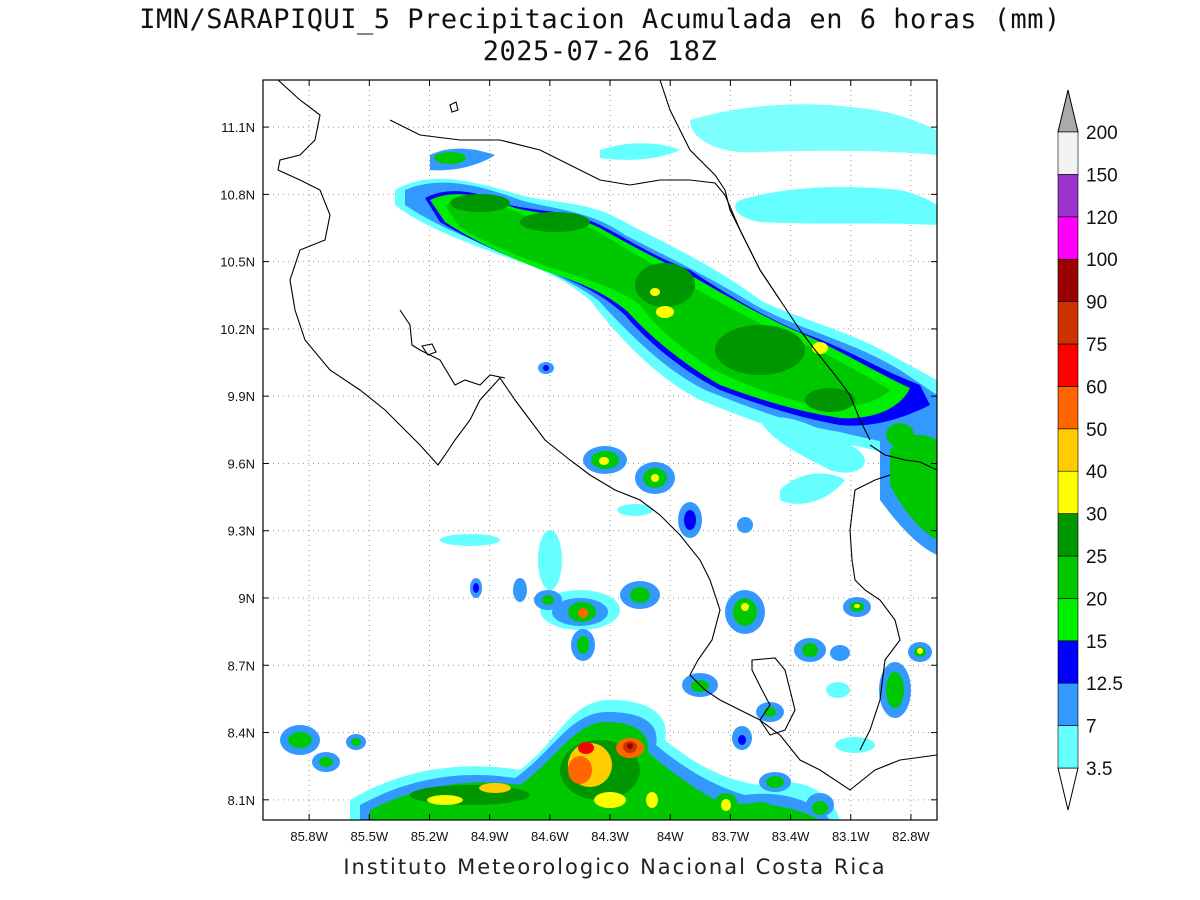 This screenshot has width=1200, height=900. I want to click on latitude-label: 9.6N, so click(241, 463).